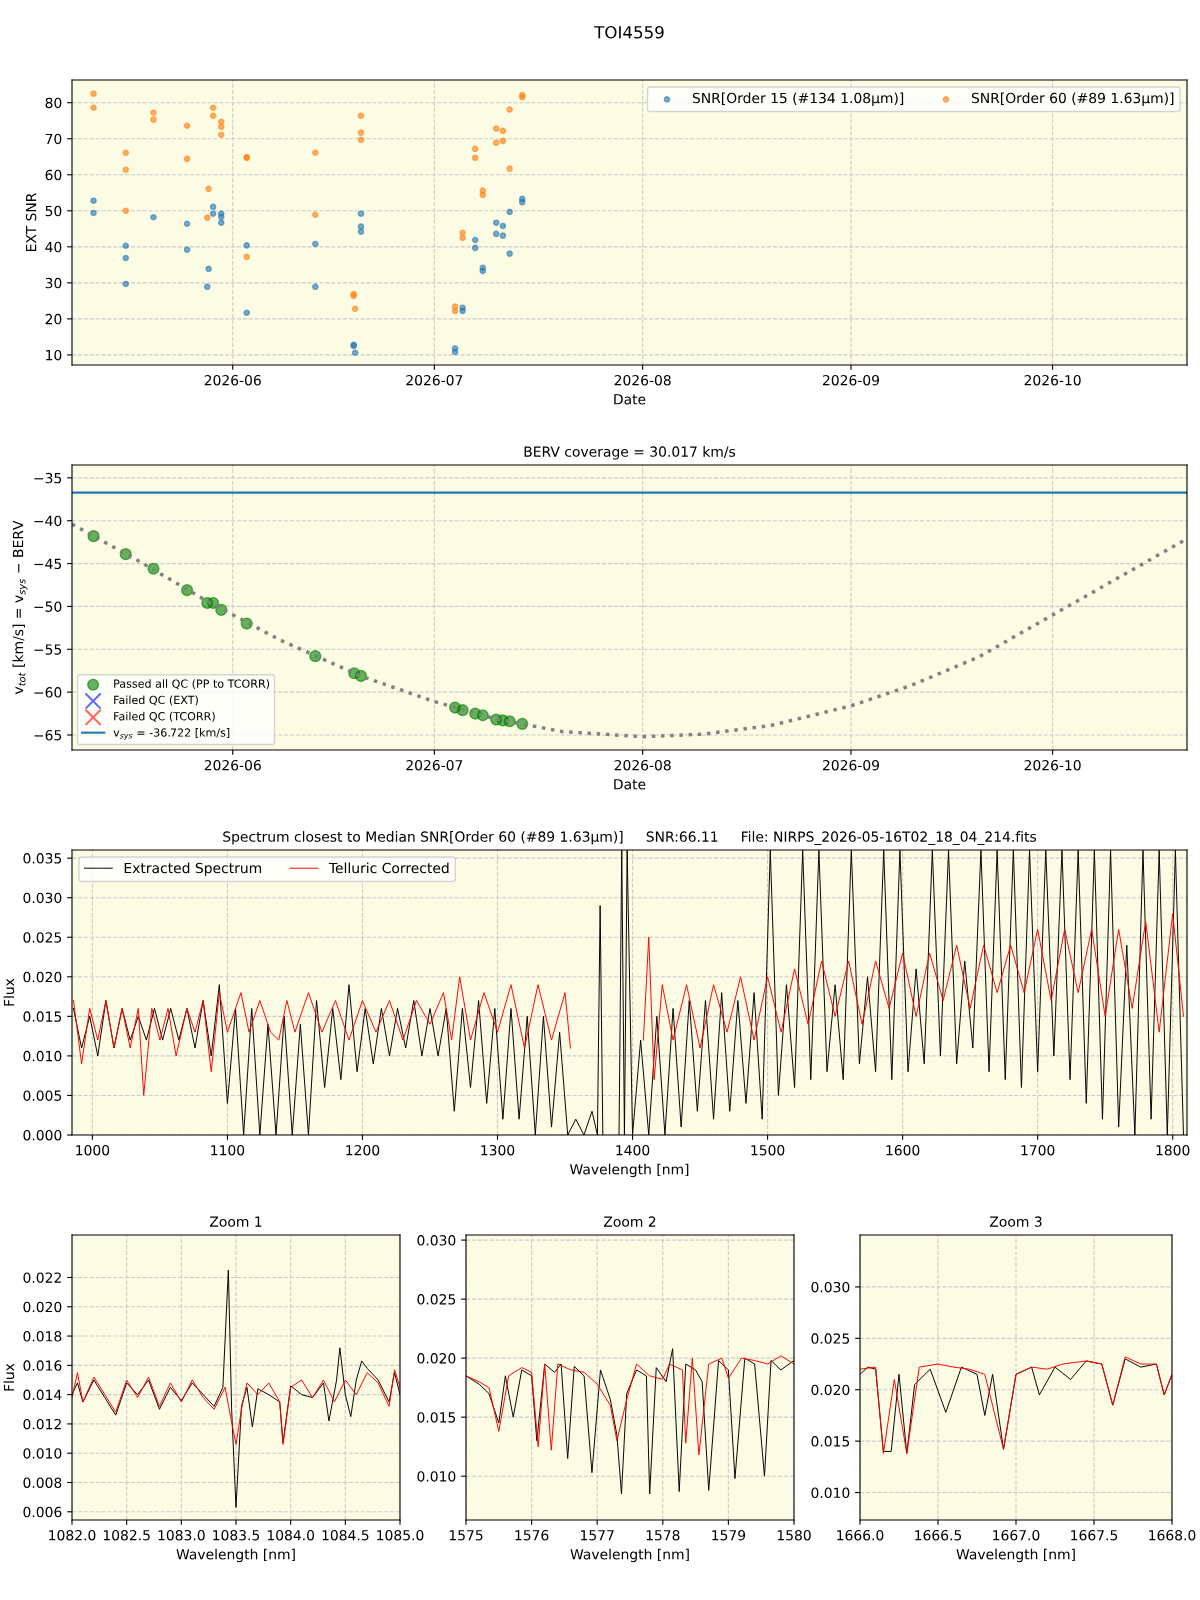 The image size is (1200, 1600). Describe the element at coordinates (48, 649) in the screenshot. I see `y-tick-label: −55` at that location.